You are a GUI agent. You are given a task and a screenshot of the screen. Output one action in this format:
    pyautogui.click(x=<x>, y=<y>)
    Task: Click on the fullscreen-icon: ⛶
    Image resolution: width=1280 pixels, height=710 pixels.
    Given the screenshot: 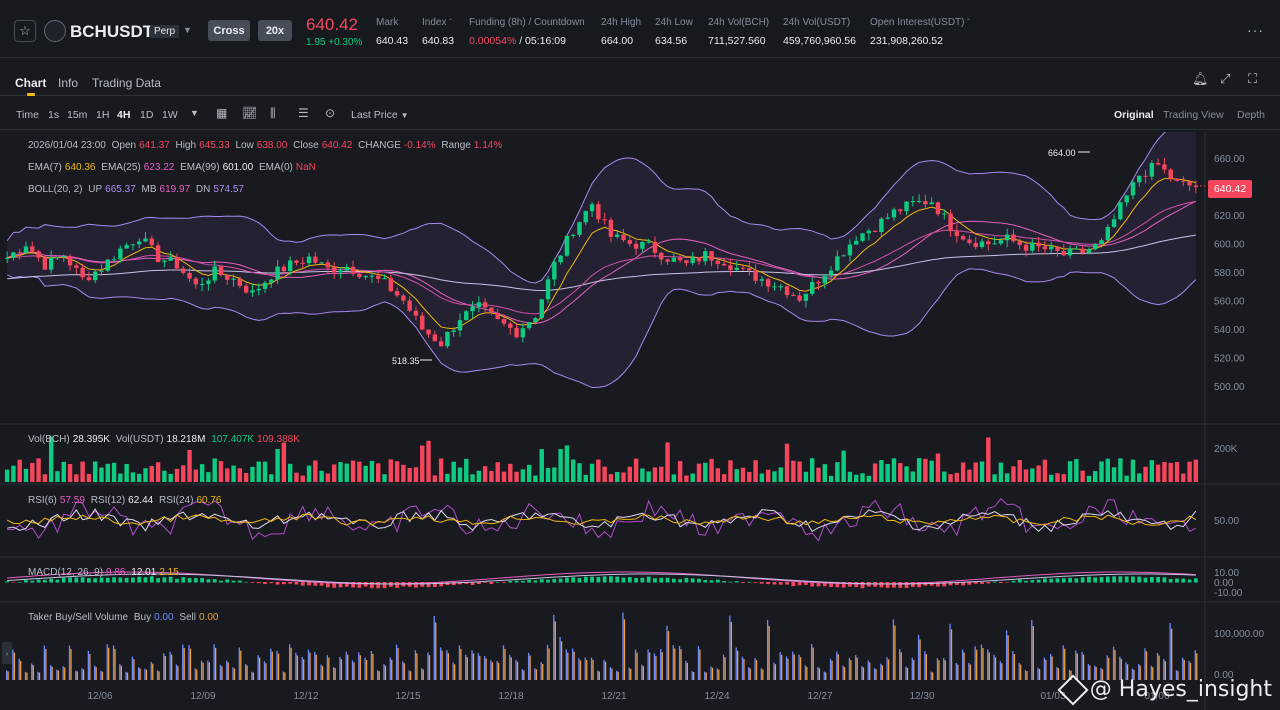 What is the action you would take?
    pyautogui.click(x=1253, y=78)
    